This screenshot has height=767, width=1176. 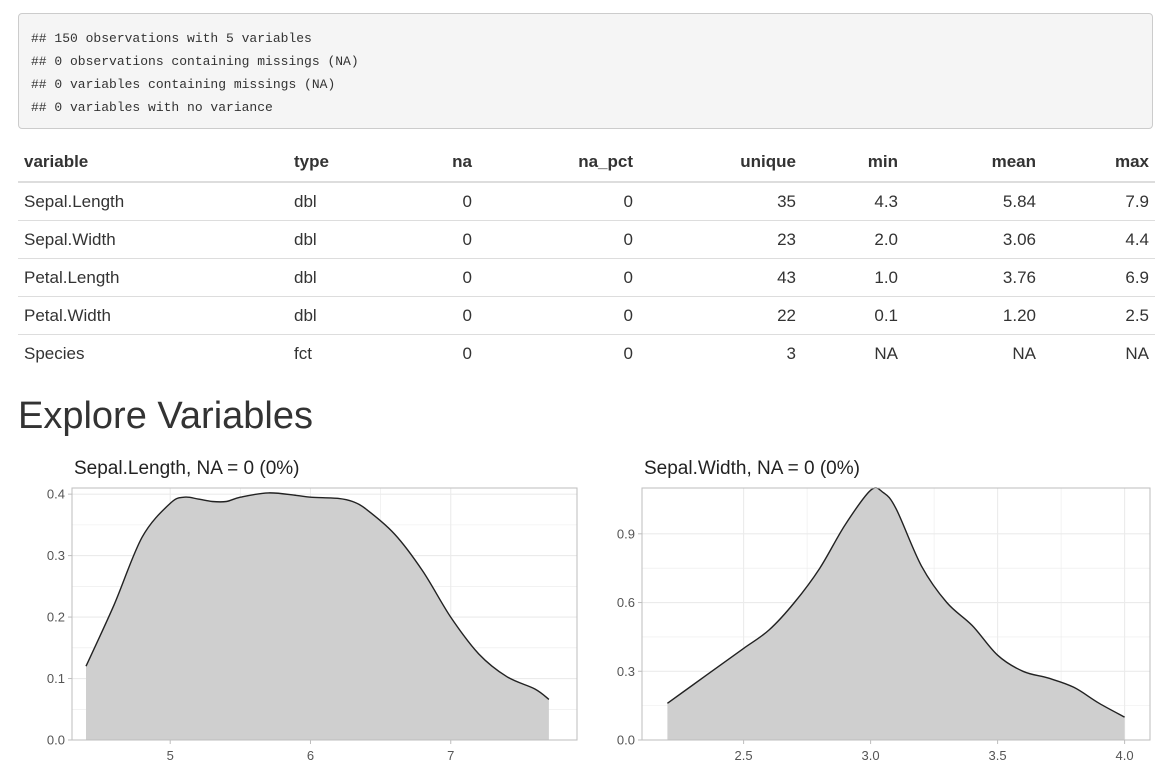 What do you see at coordinates (853, 277) in the screenshot?
I see `table-cell: 1.0` at bounding box center [853, 277].